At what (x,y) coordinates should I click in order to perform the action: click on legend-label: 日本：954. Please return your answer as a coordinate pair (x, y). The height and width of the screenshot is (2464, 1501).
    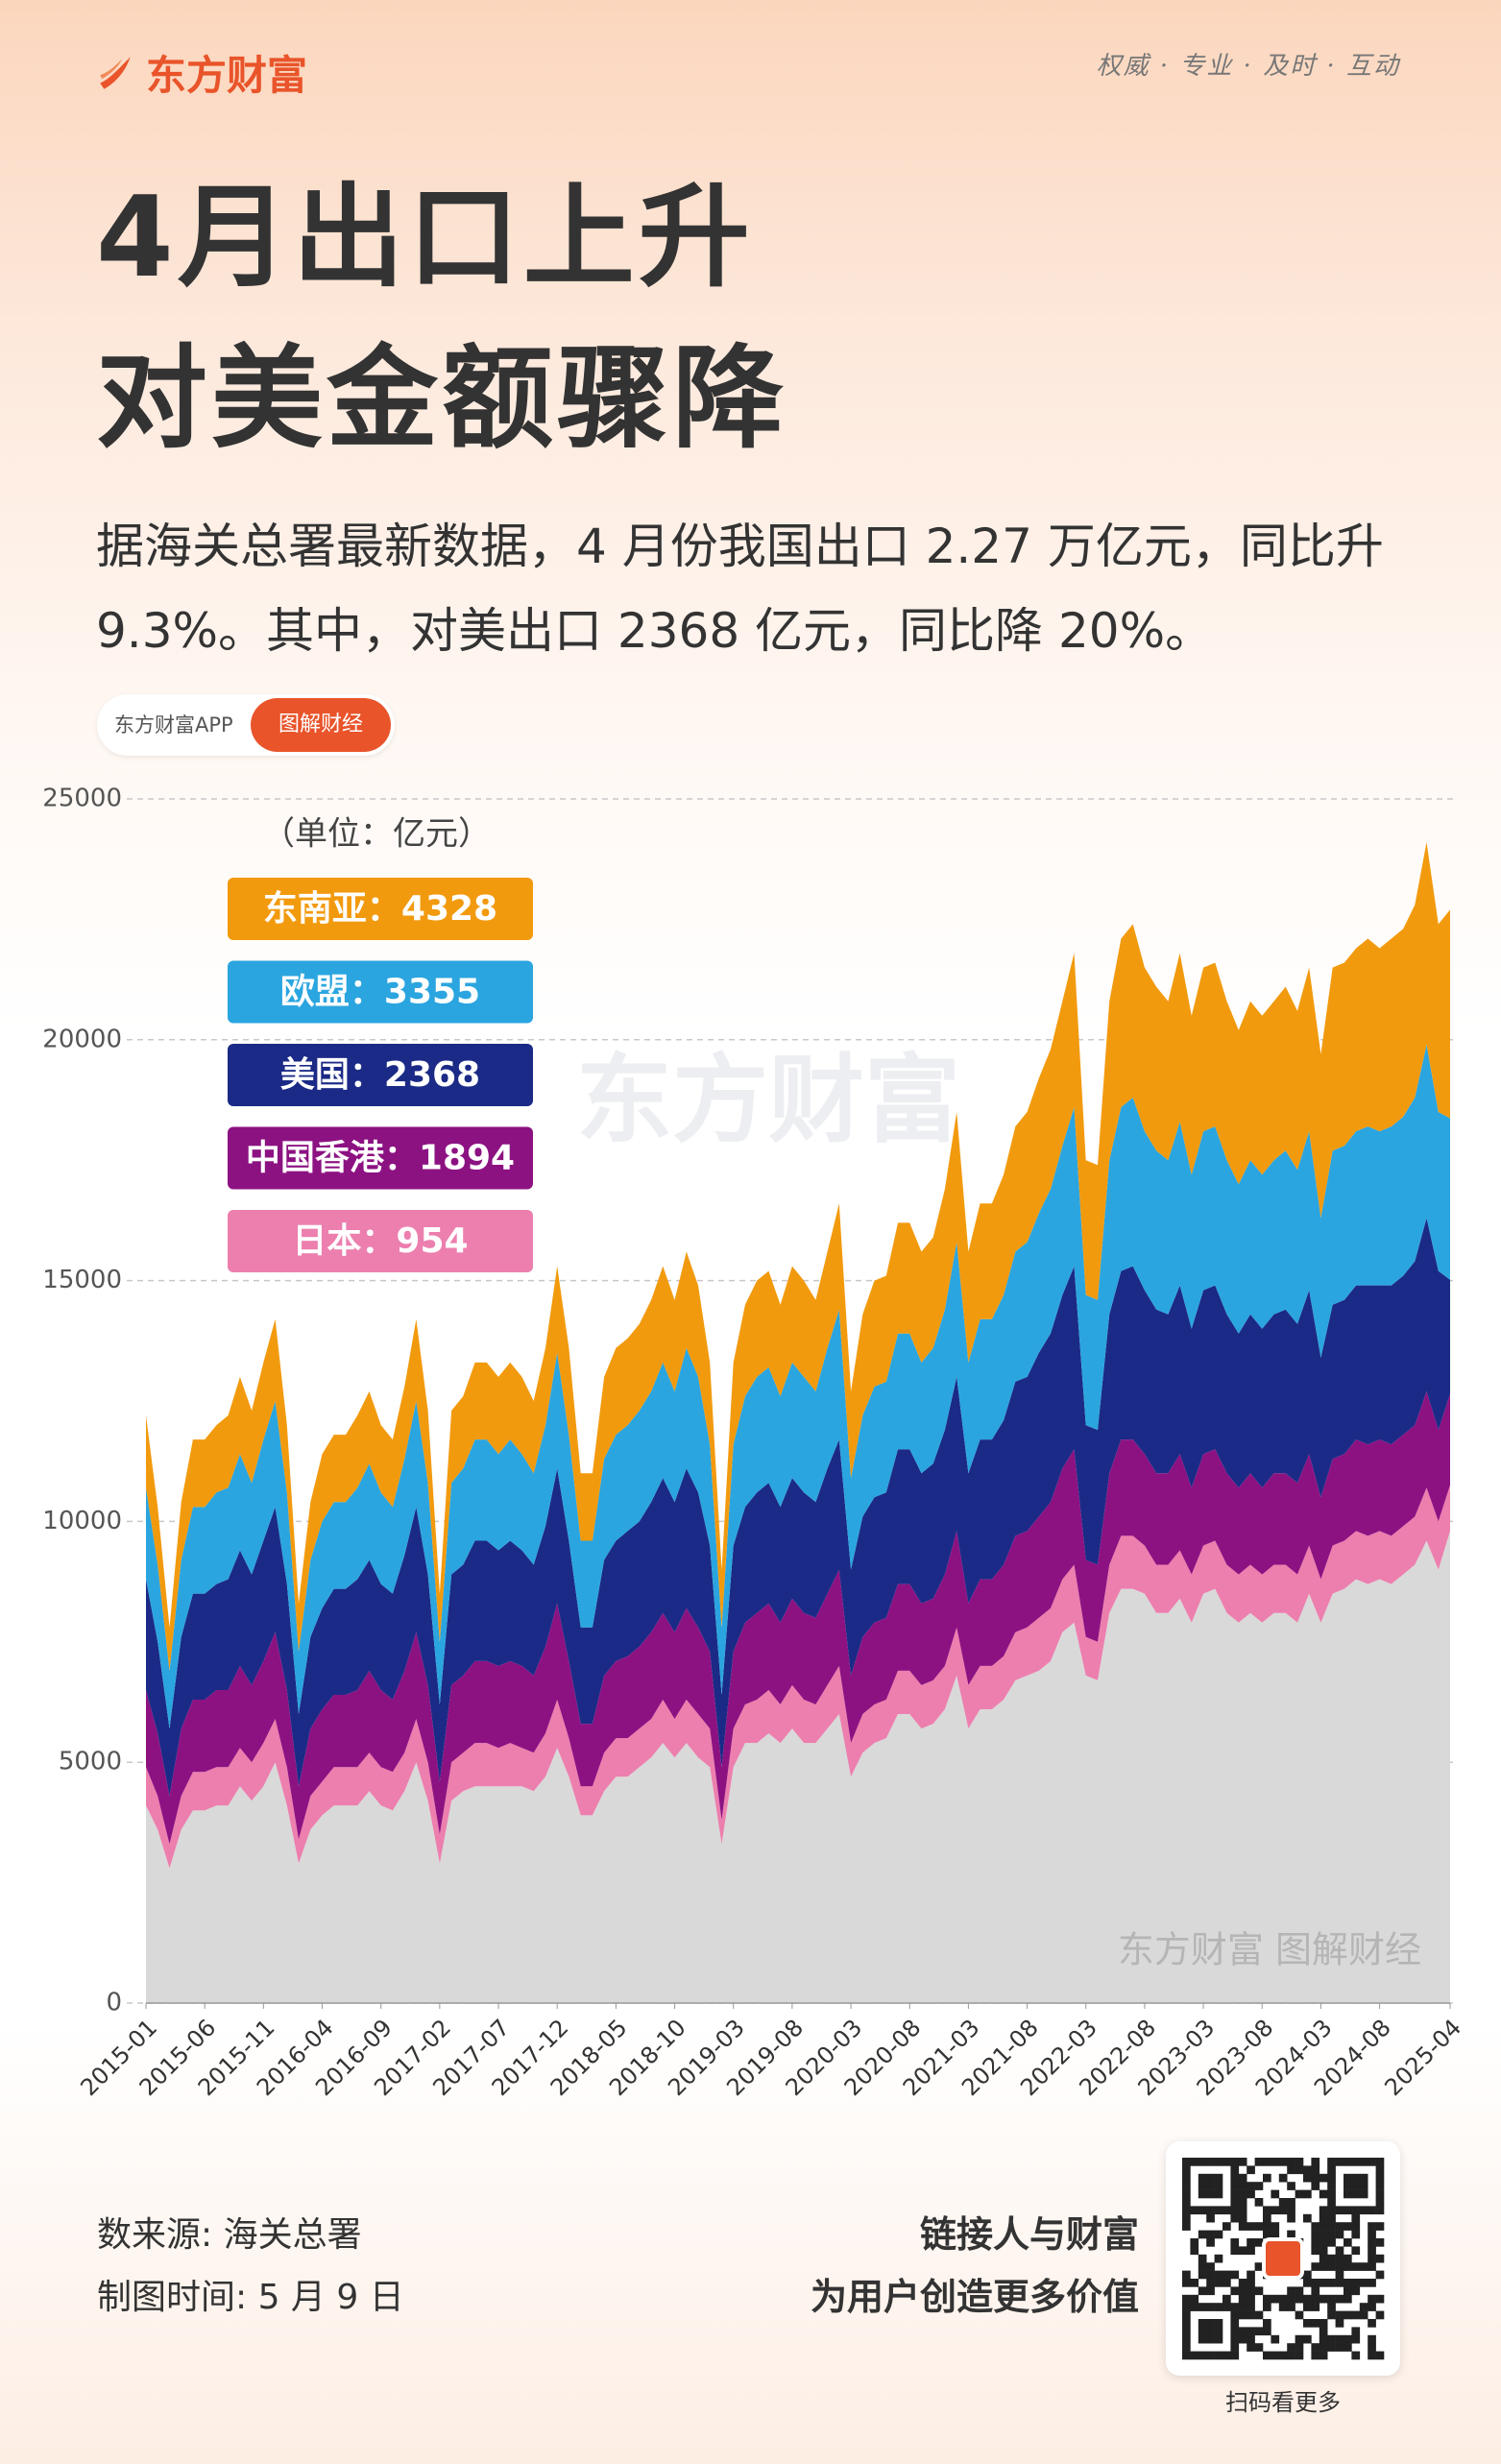
    Looking at the image, I should click on (380, 1241).